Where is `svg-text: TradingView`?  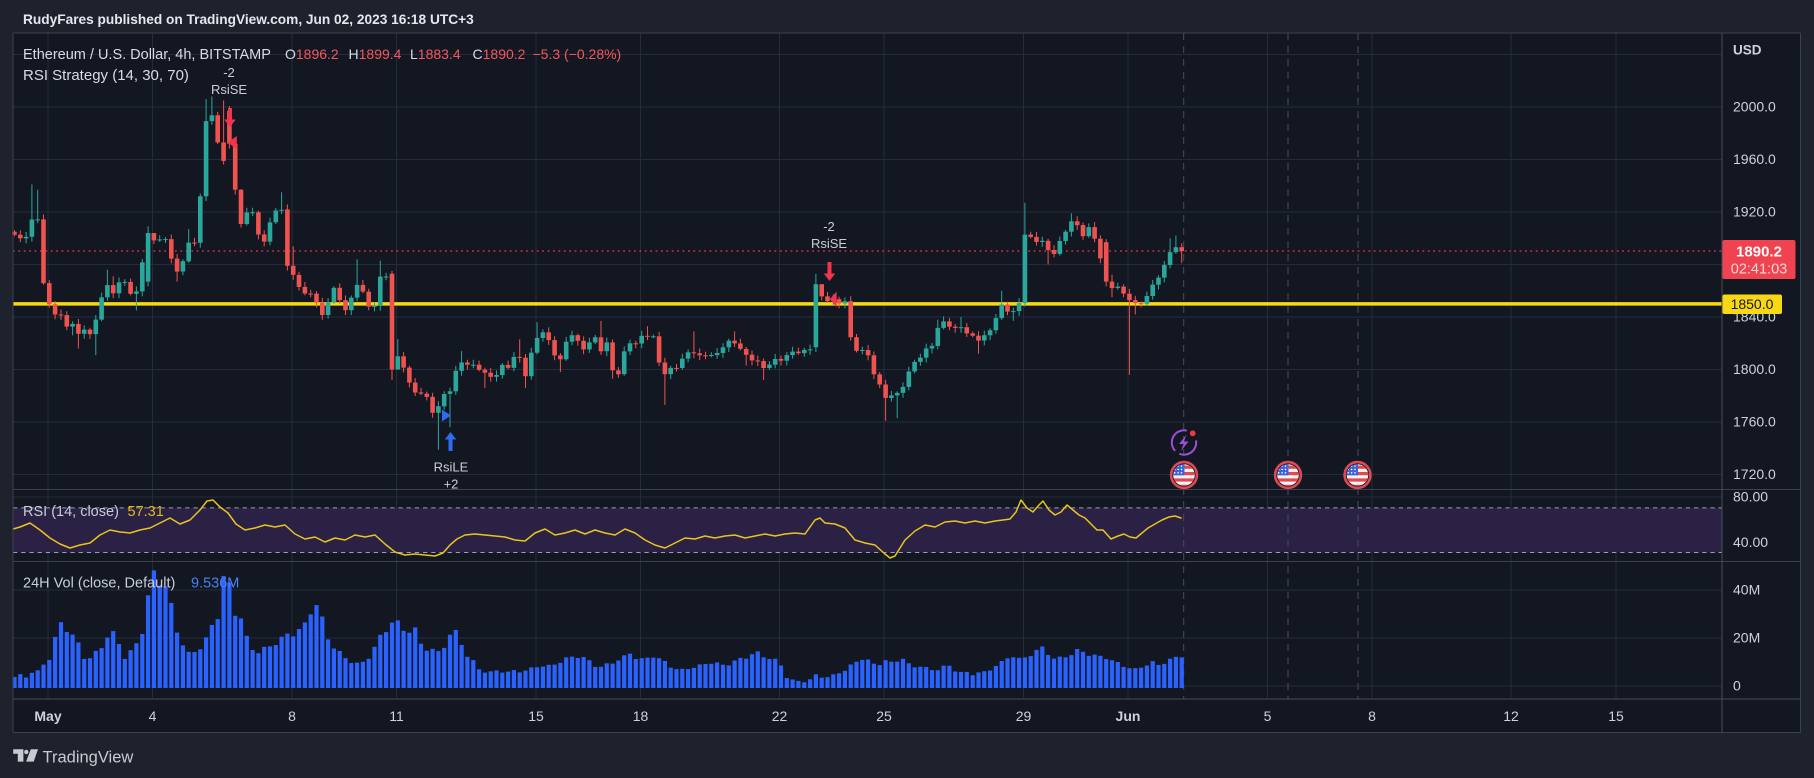 svg-text: TradingView is located at coordinates (88, 758).